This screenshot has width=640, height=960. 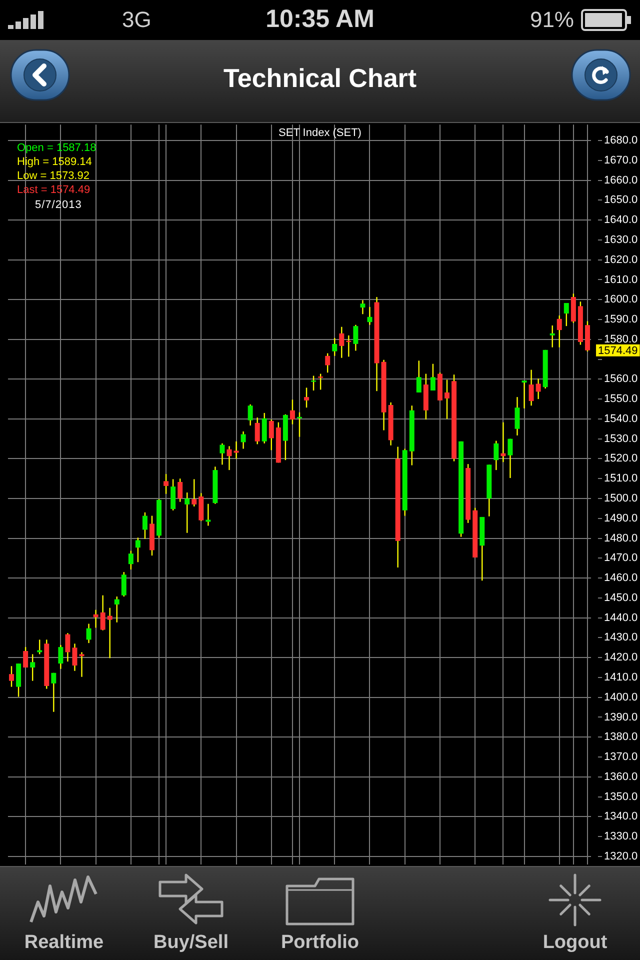 I want to click on y-tick-label: 1430.0, so click(x=621, y=638).